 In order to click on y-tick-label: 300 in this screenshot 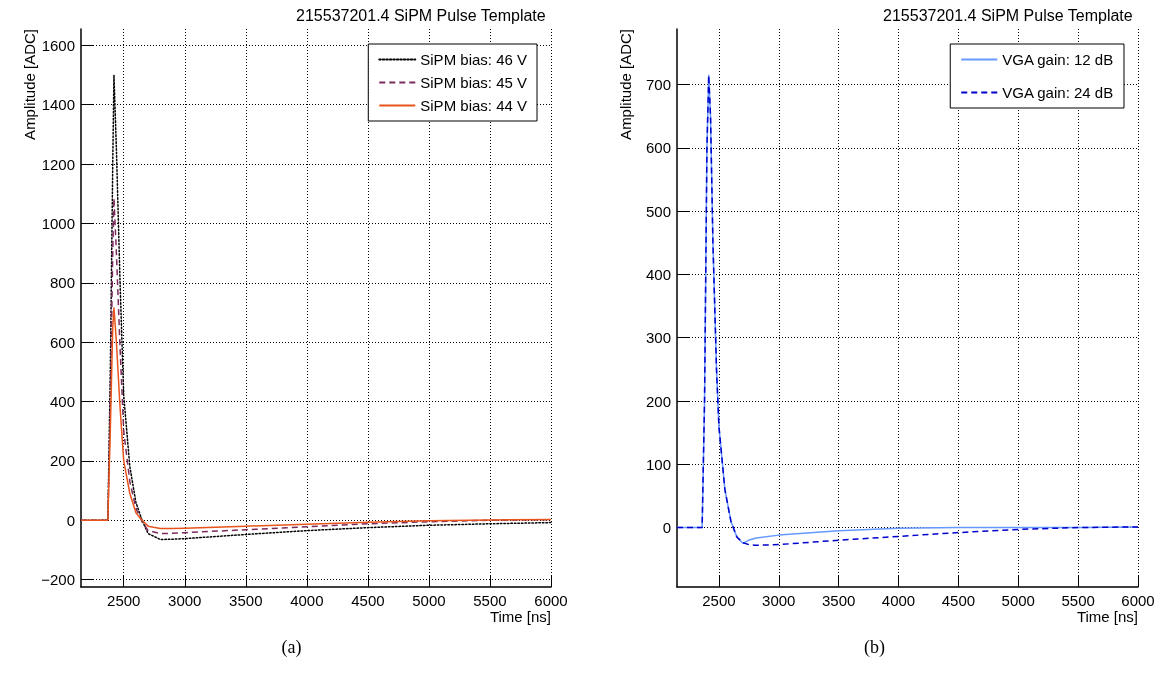, I will do `click(658, 338)`.